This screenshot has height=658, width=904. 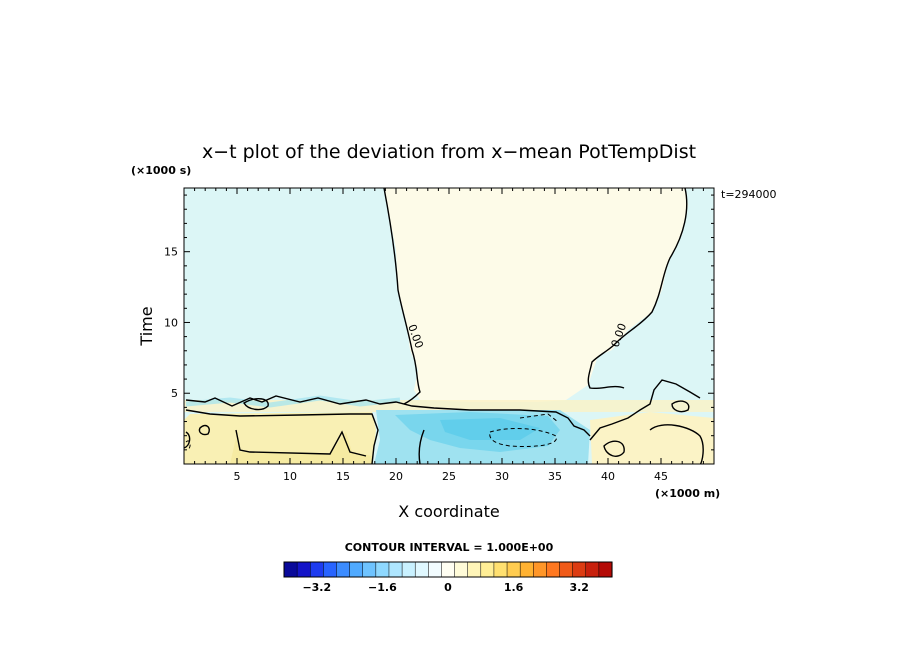 What do you see at coordinates (237, 476) in the screenshot?
I see `x-tick-label: 5` at bounding box center [237, 476].